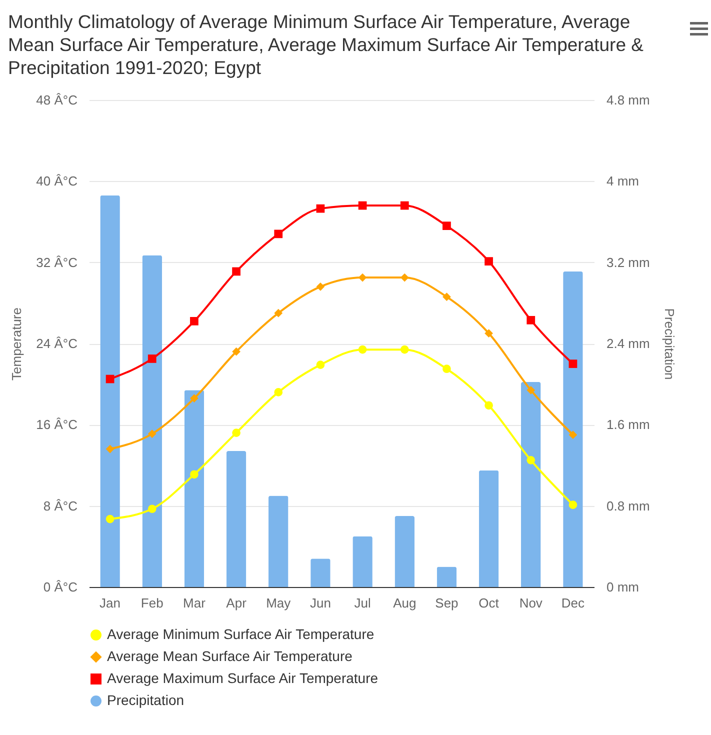 The width and height of the screenshot is (711, 735). What do you see at coordinates (279, 603) in the screenshot?
I see `x-tick-label: May` at bounding box center [279, 603].